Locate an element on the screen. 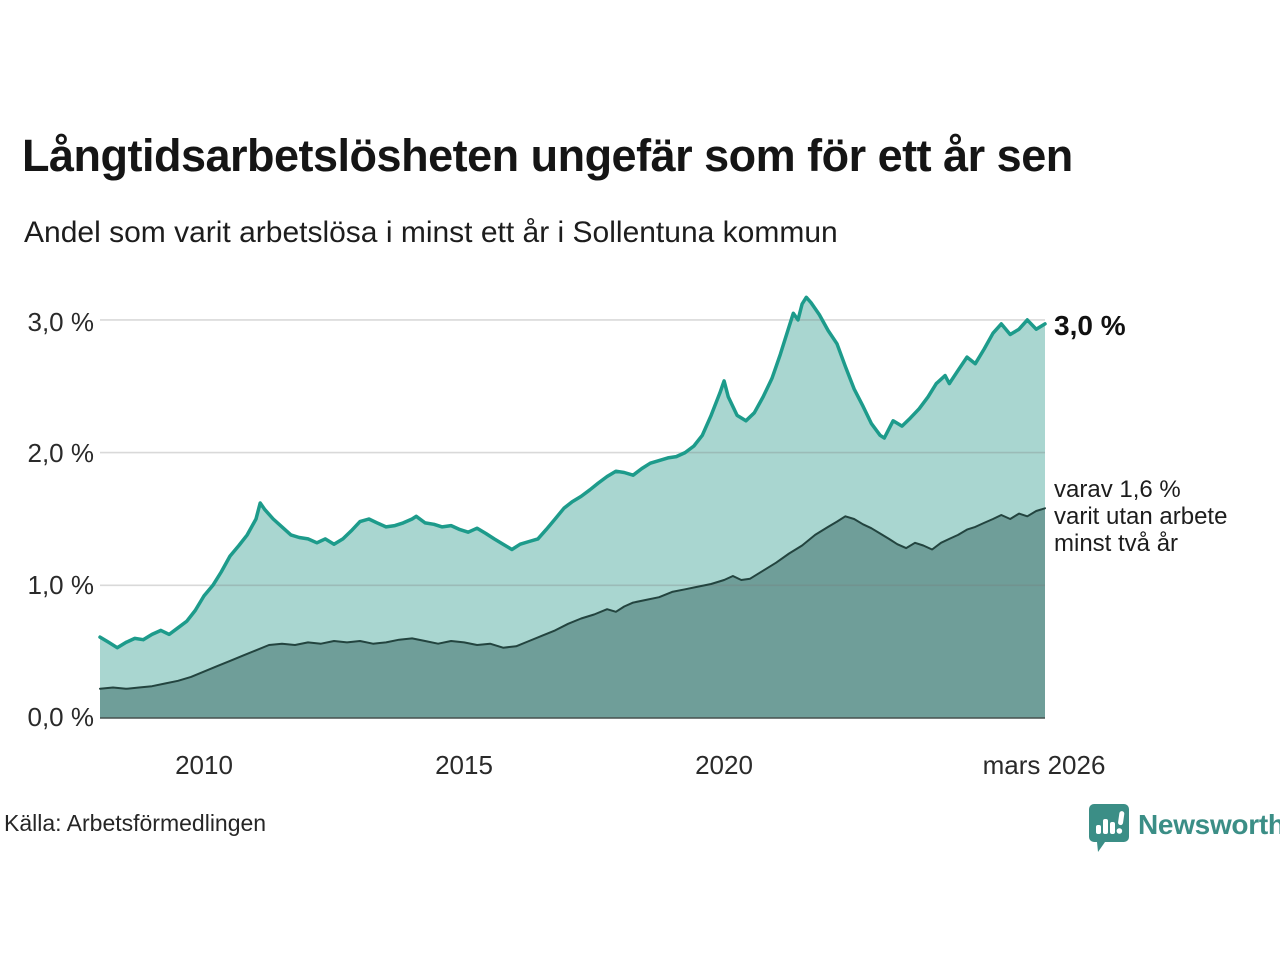  source-note: Källa: Arbetsförmedlingen is located at coordinates (135, 823).